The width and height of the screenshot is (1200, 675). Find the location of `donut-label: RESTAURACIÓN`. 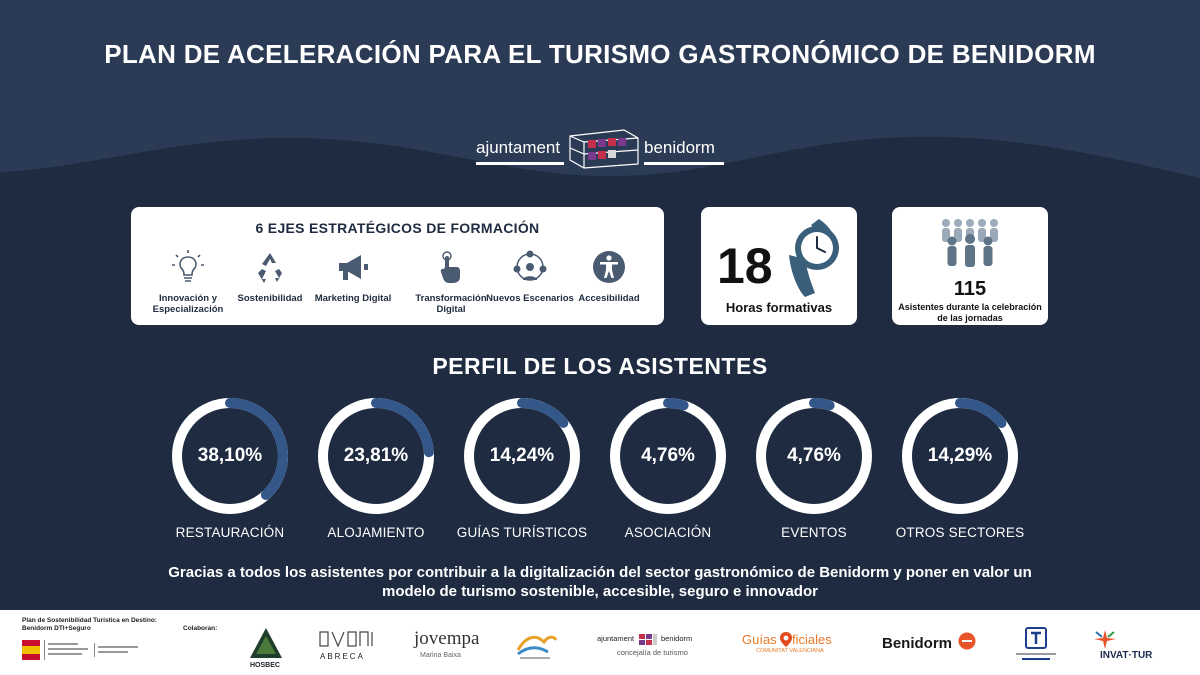

donut-label: RESTAURACIÓN is located at coordinates (230, 532).